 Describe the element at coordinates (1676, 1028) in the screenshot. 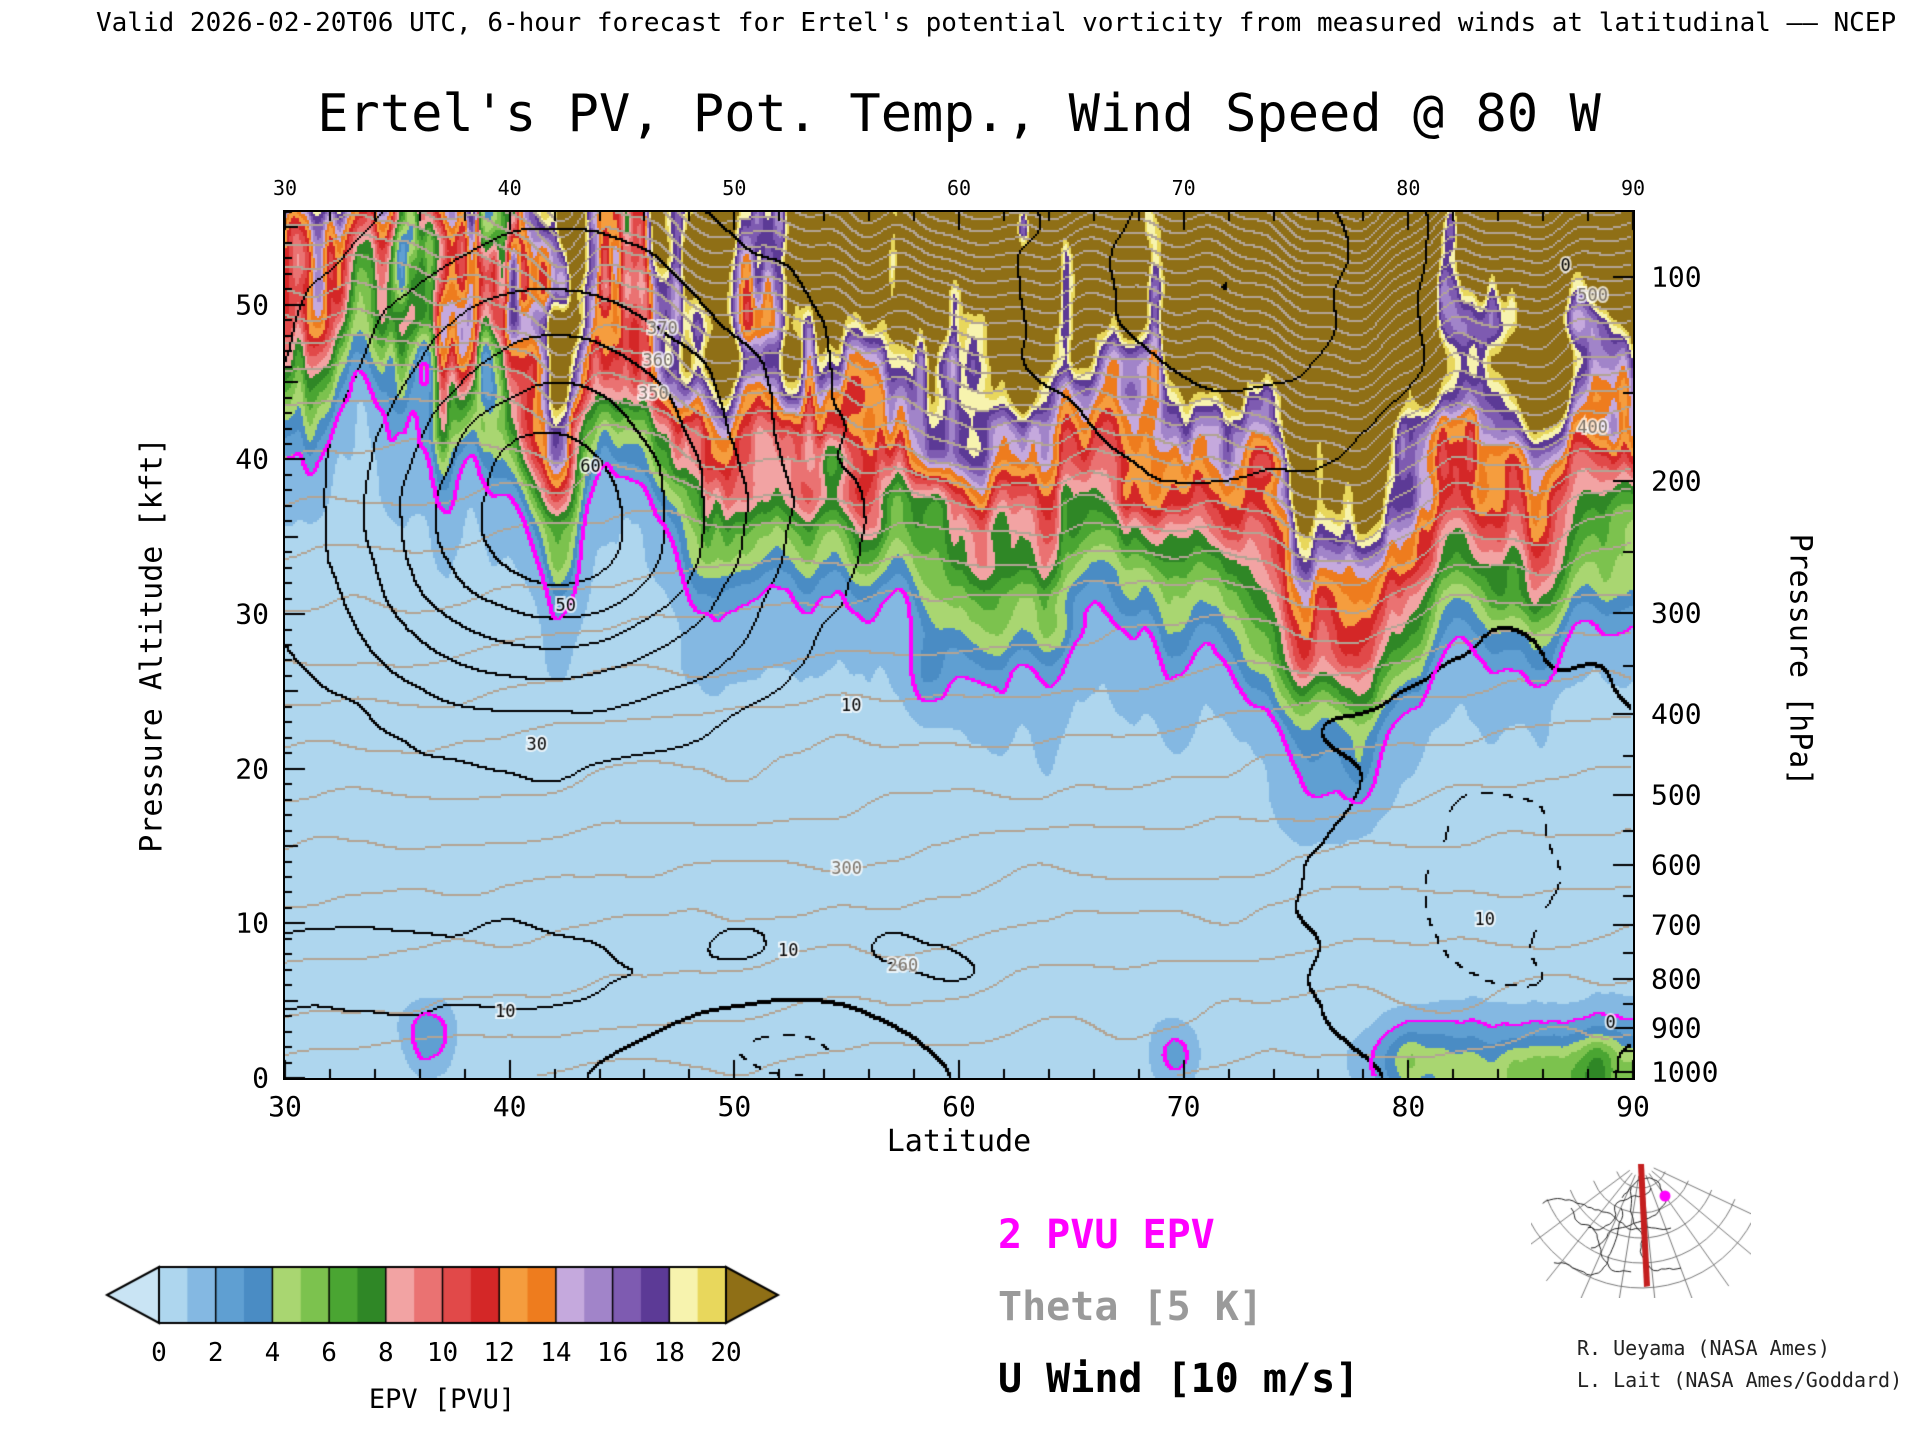

I see `pressure-tick-label: 900` at that location.